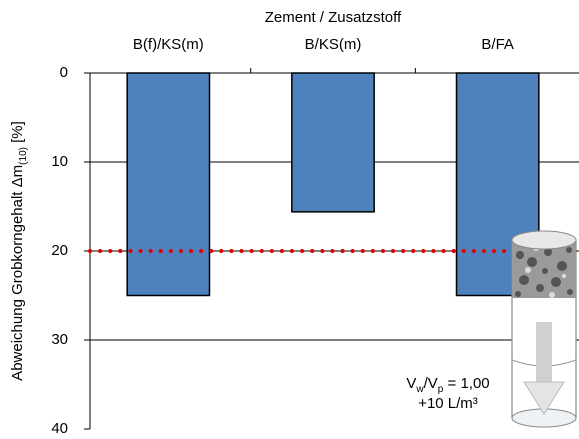 This screenshot has height=439, width=579. I want to click on text-part: +10 L/m³, so click(448, 403).